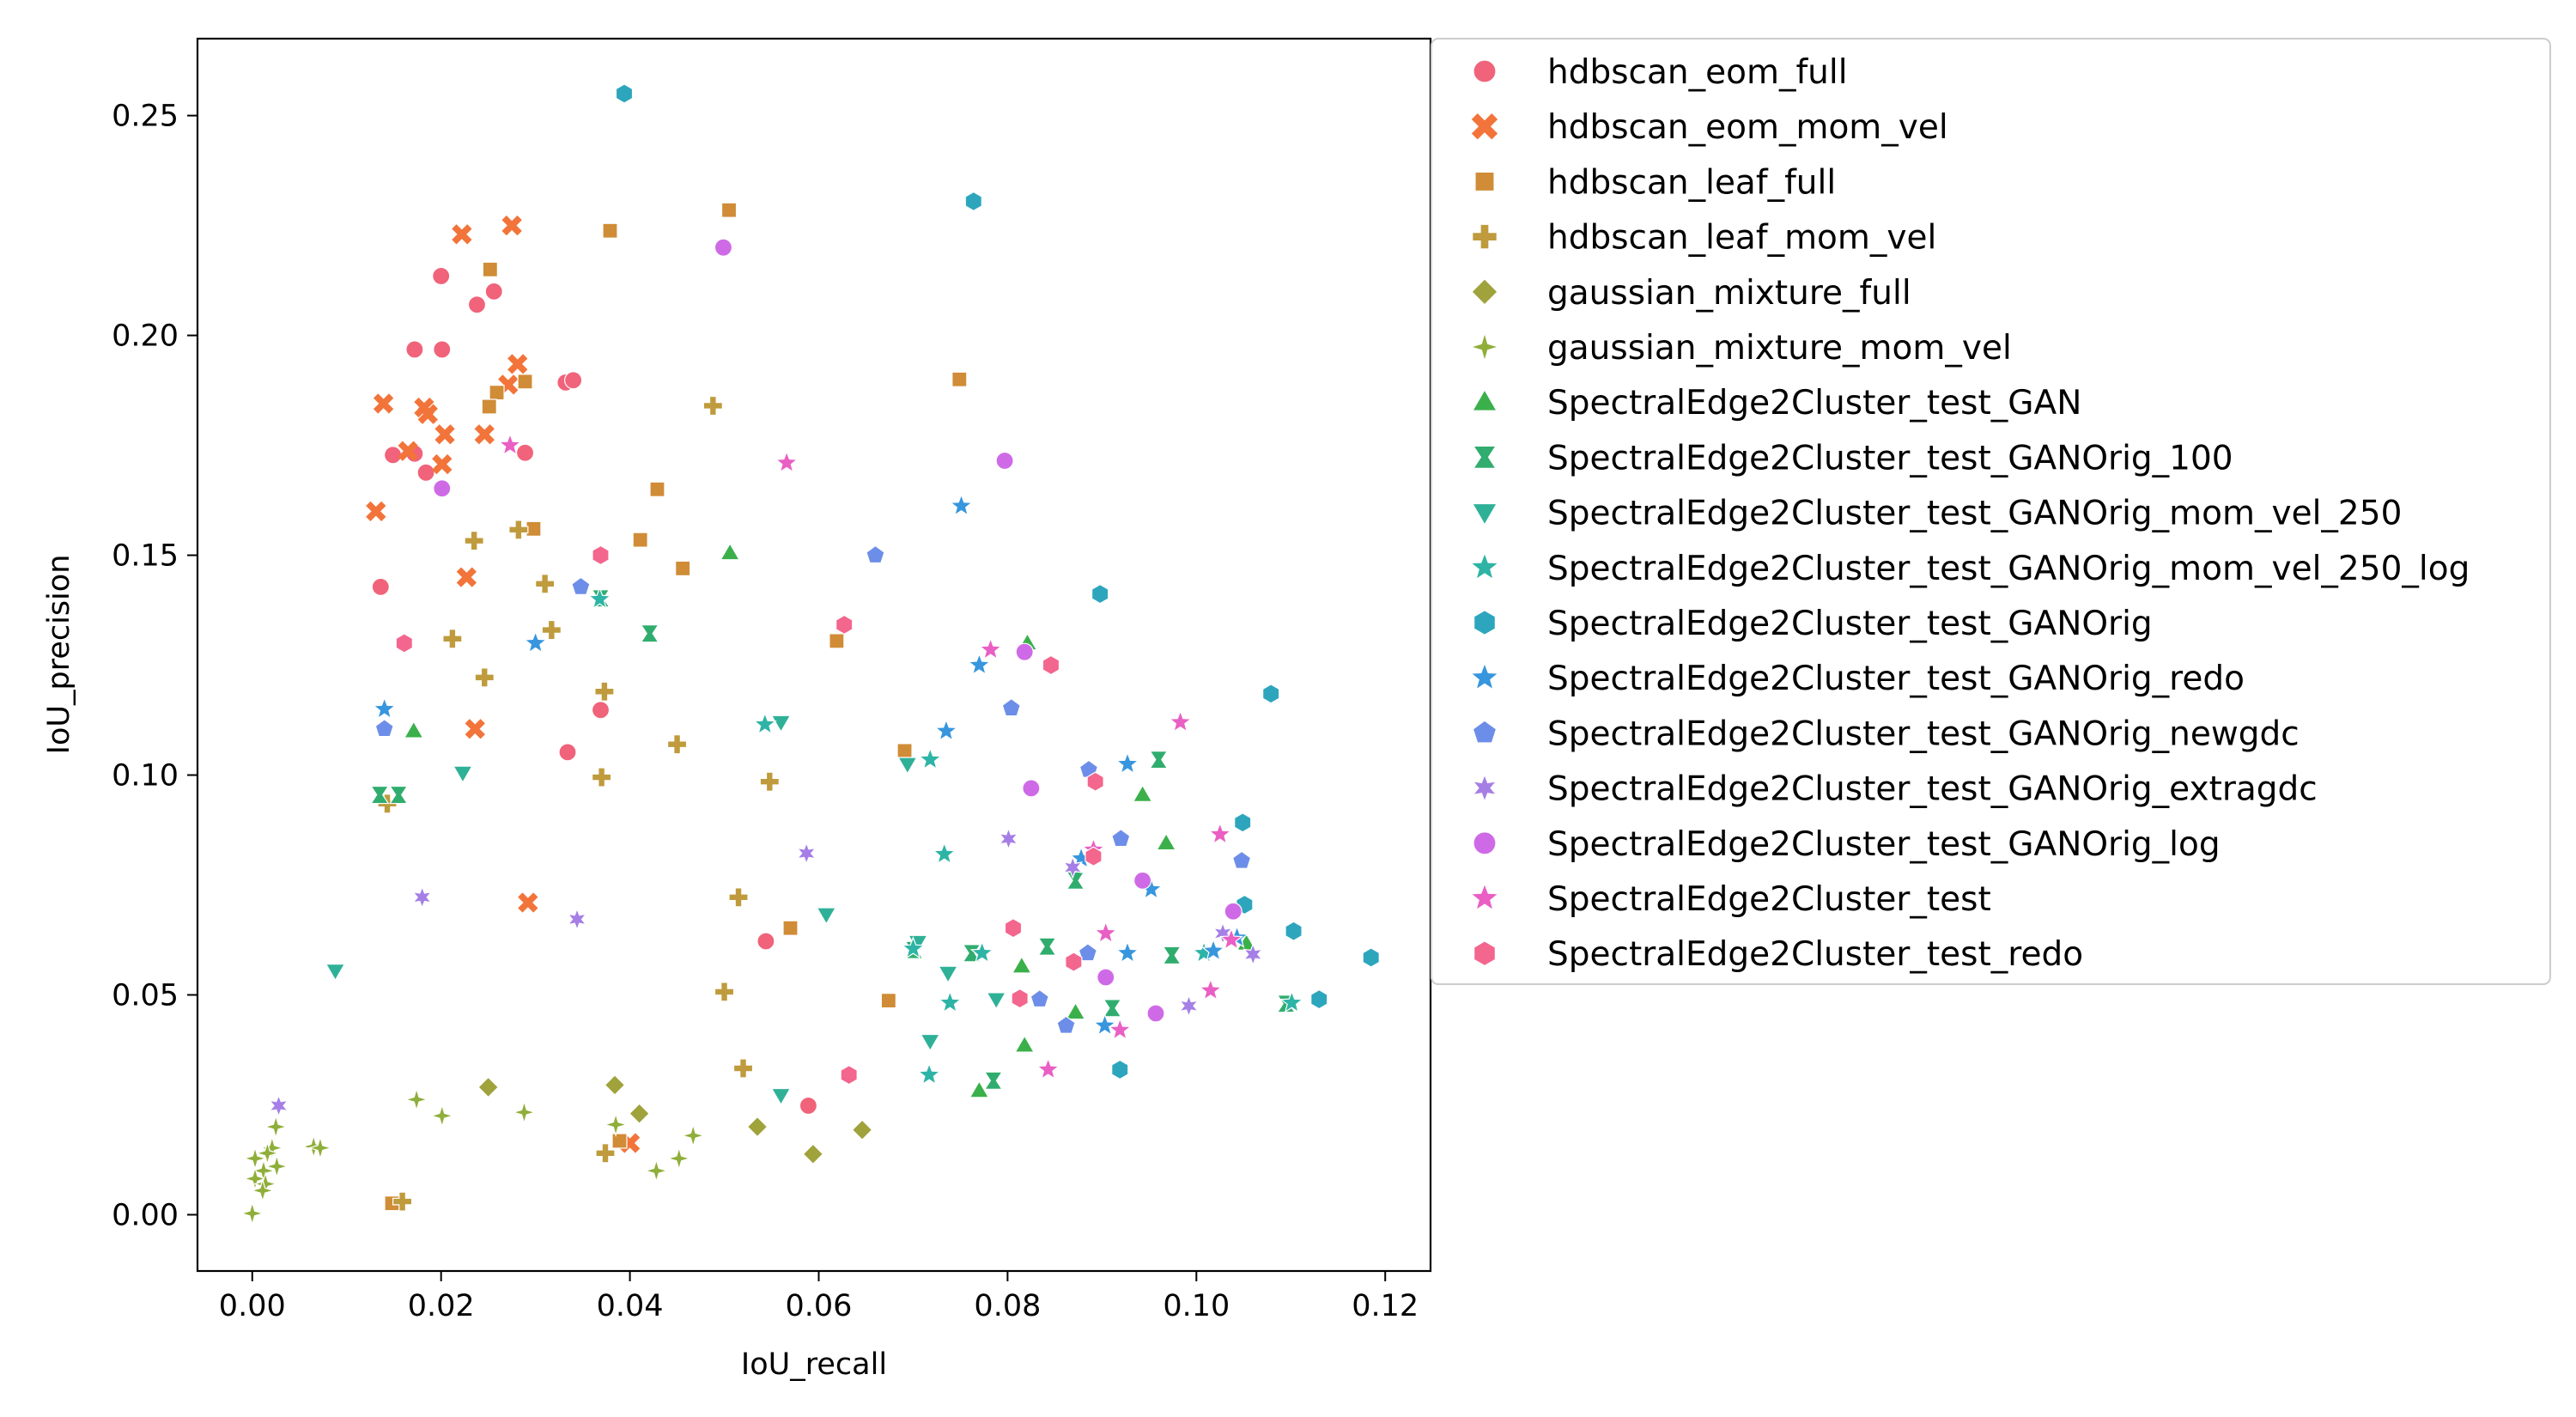  Describe the element at coordinates (503, 684) in the screenshot. I see `series-2-points` at that location.